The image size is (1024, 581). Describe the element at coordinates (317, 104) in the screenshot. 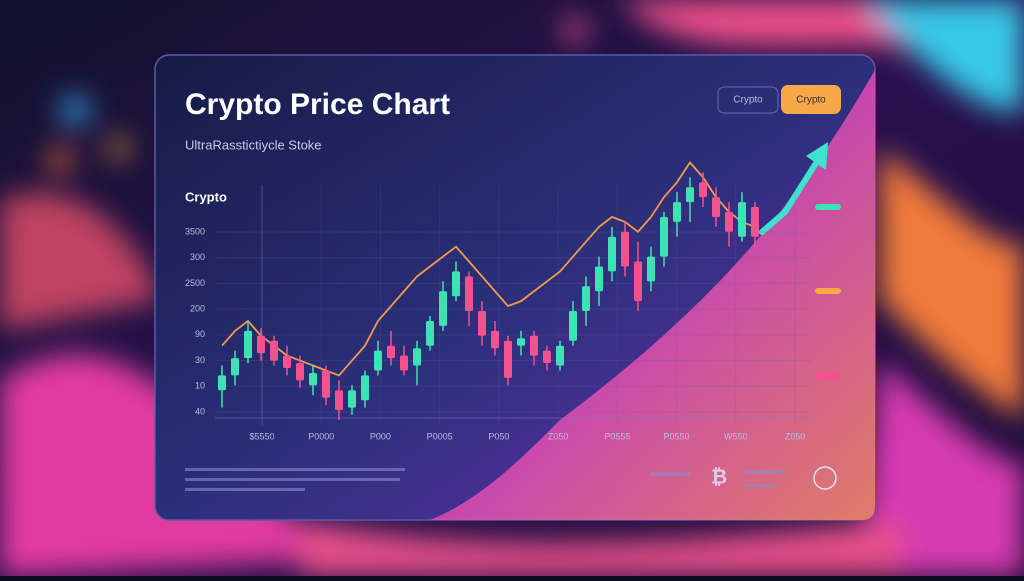

I see `title: Crypto Price Chart` at that location.